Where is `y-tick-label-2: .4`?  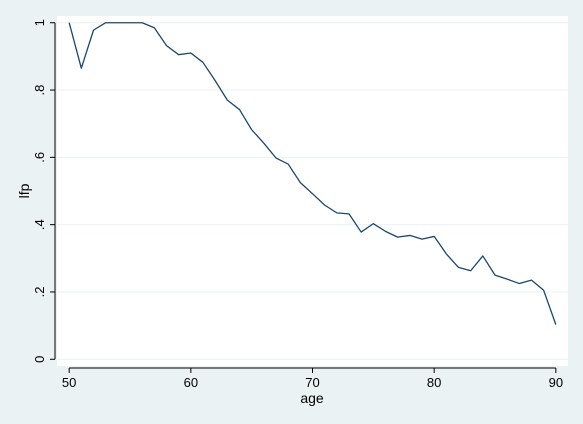
y-tick-label-2: .4 is located at coordinates (39, 224).